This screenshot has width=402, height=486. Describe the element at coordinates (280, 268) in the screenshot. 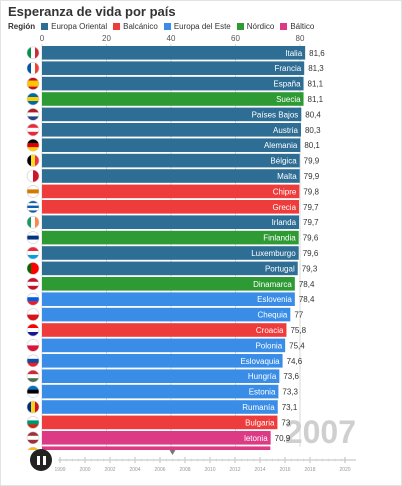

I see `bar-category-label: Portugal` at that location.